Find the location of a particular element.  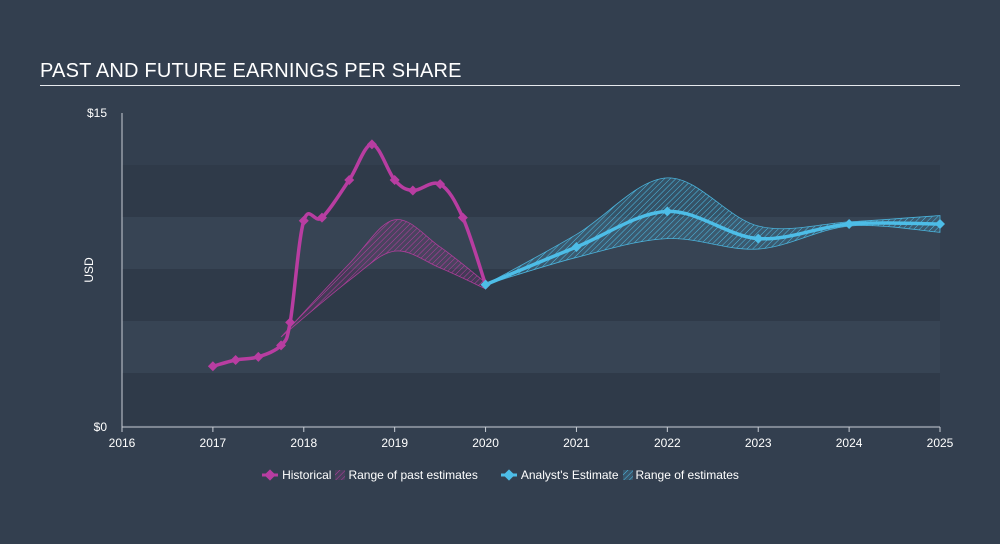

y-tick-label: $0 is located at coordinates (101, 427).